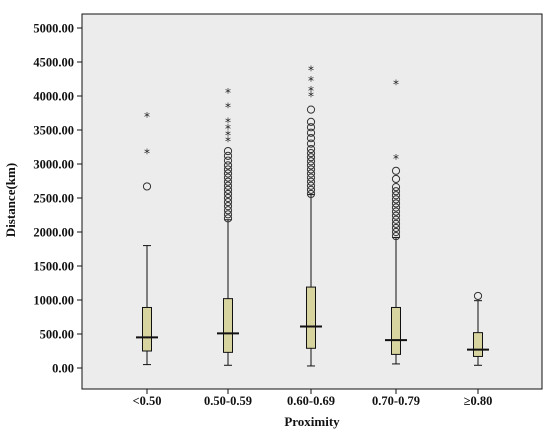 This screenshot has width=550, height=435. Describe the element at coordinates (53, 131) in the screenshot. I see `y-tick-label: 3500.00` at that location.